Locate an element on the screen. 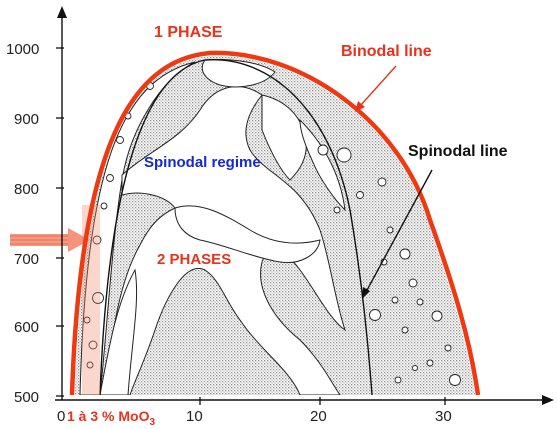  x-tick-label: 10 is located at coordinates (194, 416).